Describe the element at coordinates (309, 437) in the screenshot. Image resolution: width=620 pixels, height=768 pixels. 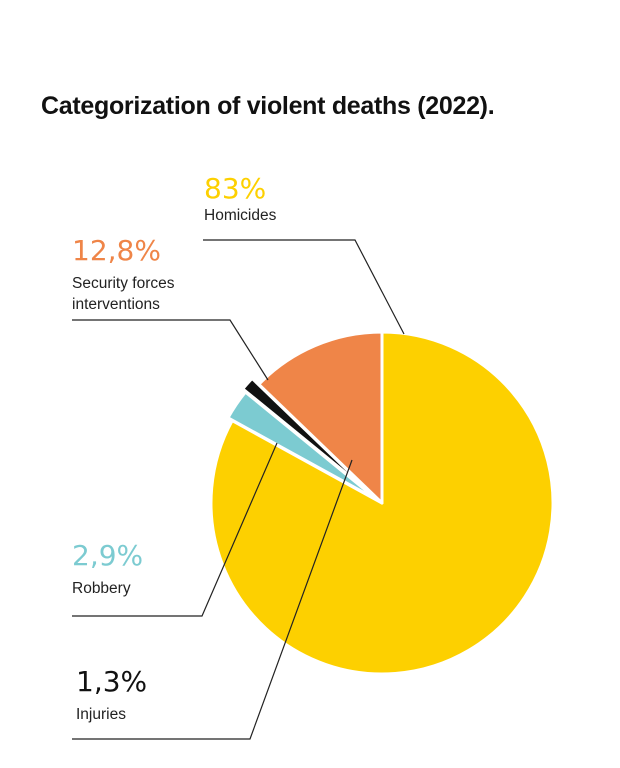
I see `pie-slice-injuries` at that location.